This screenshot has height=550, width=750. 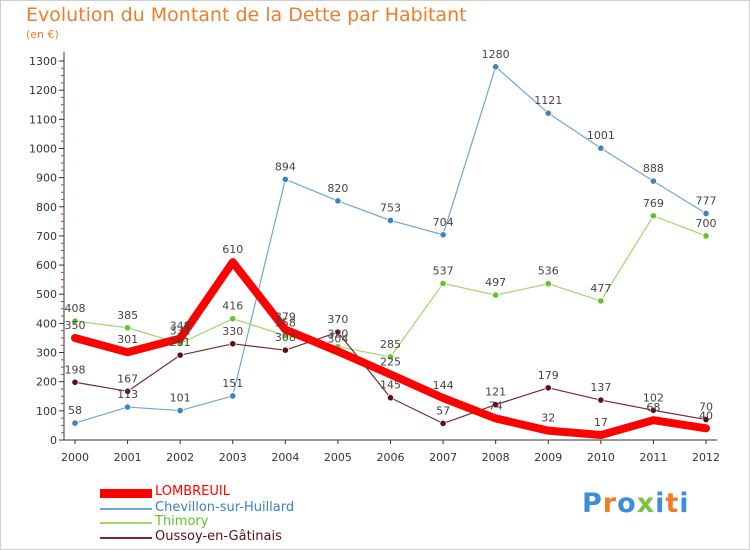 What do you see at coordinates (601, 135) in the screenshot?
I see `data-label: 1001` at bounding box center [601, 135].